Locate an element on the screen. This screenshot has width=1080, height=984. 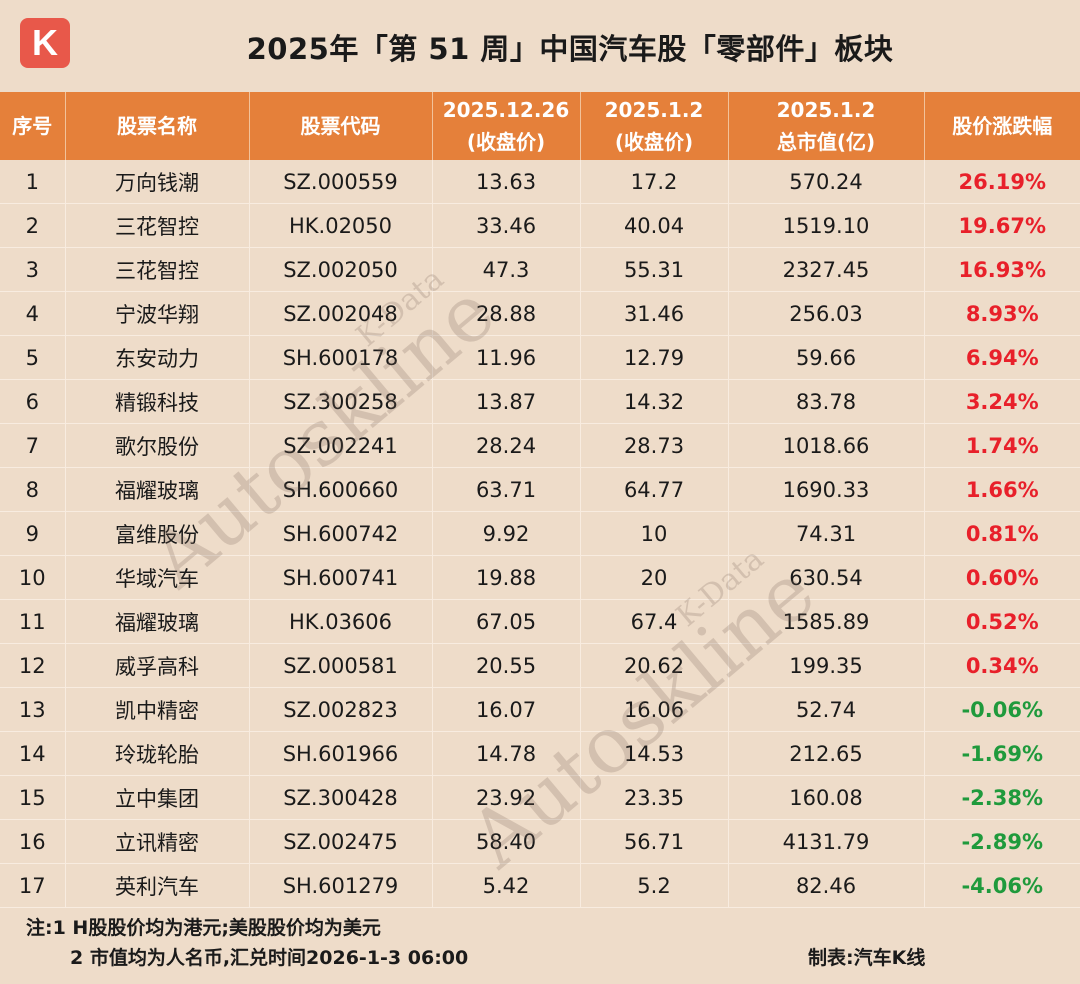
row-number: 2 is located at coordinates (33, 225).